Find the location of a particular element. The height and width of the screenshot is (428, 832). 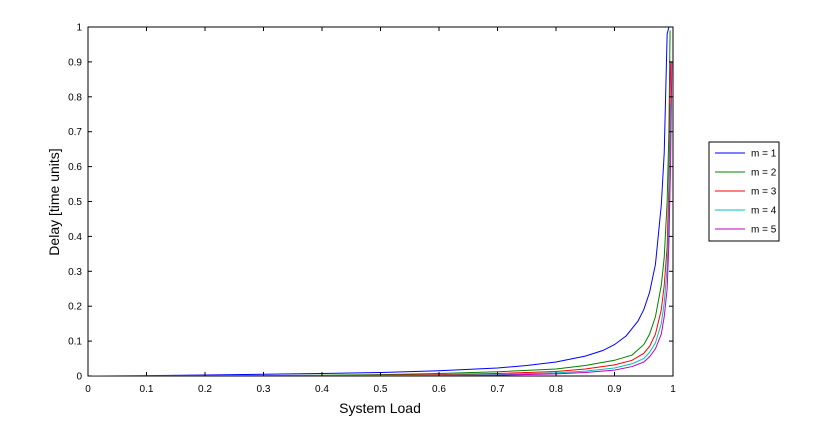

legend: m = 1 m = 2 m = 3 m = 4 m = 5 is located at coordinates (744, 191).